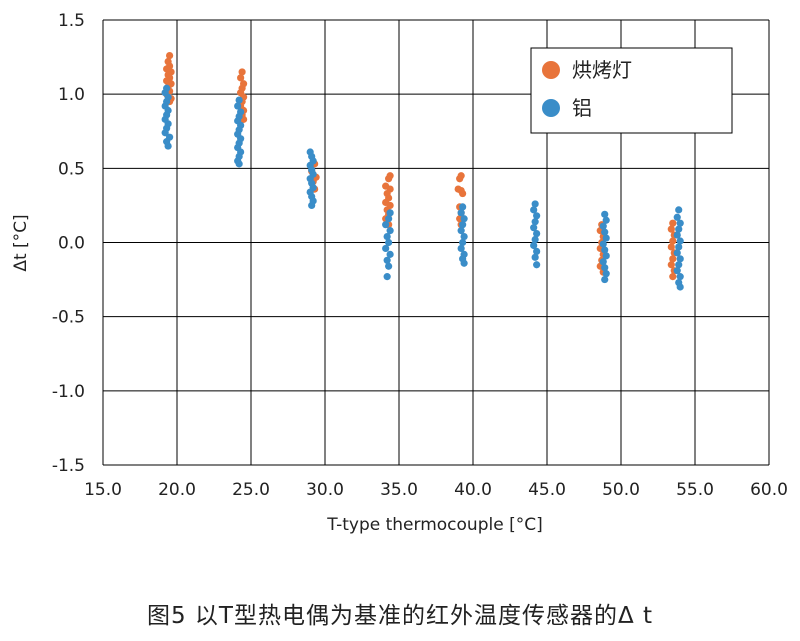 This screenshot has width=800, height=641. I want to click on y-tick-label: -1.5, so click(68, 466).